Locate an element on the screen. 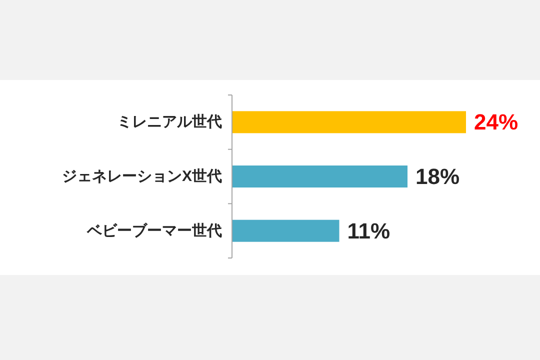 The width and height of the screenshot is (540, 360). y-tick-label: ベビーブーマー世代 is located at coordinates (154, 231).